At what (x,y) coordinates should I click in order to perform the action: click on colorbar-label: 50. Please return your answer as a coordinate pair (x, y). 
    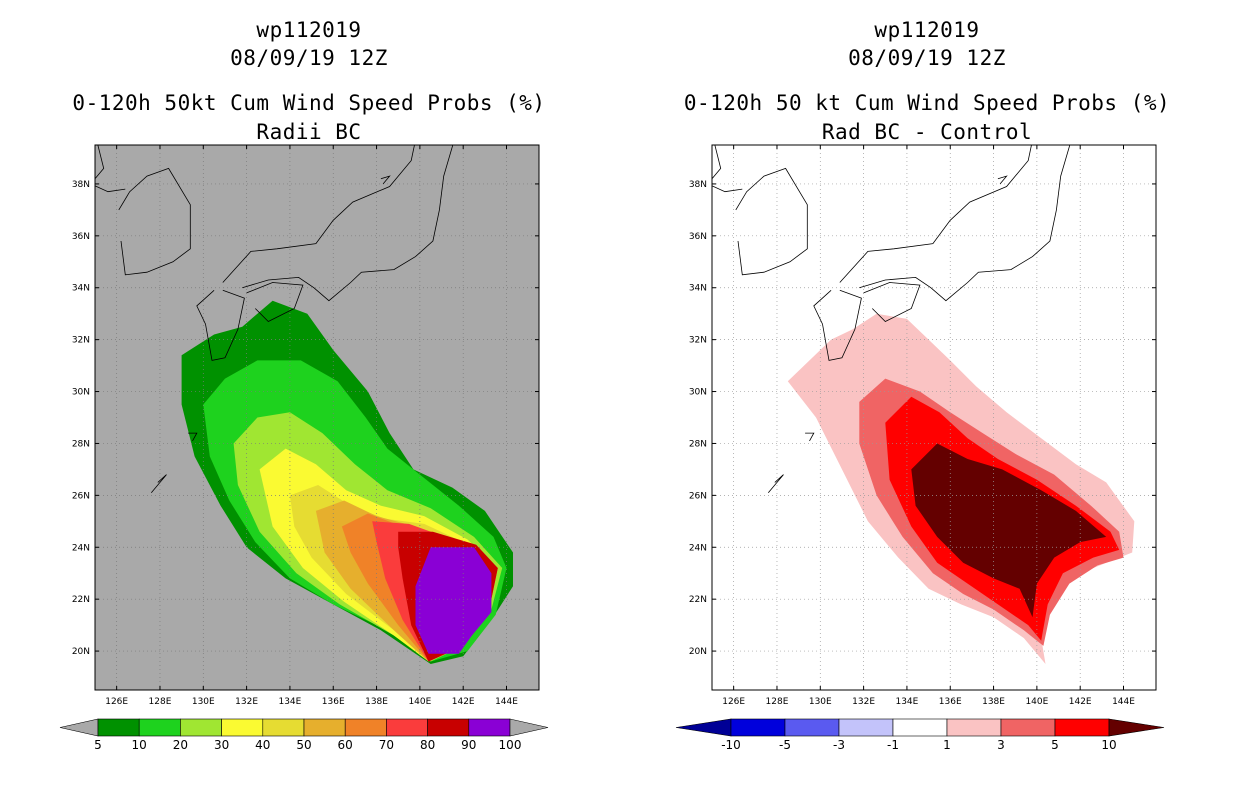
    Looking at the image, I should click on (303, 745).